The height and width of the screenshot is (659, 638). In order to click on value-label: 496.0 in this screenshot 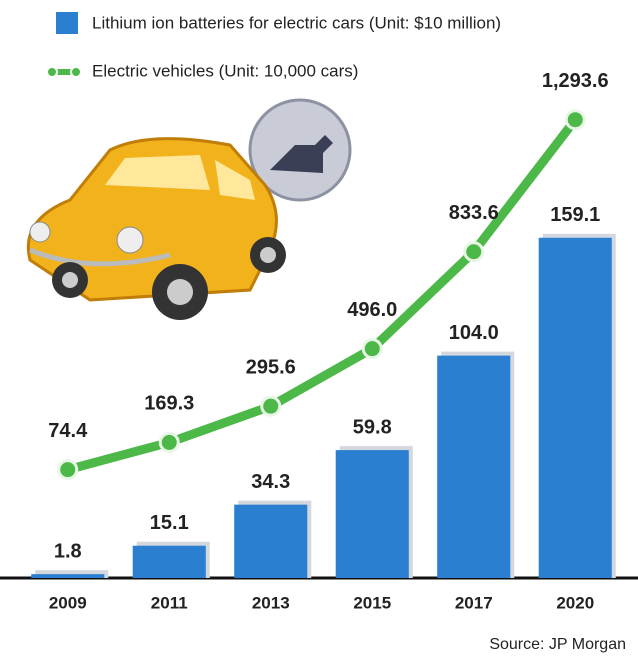, I will do `click(372, 310)`.